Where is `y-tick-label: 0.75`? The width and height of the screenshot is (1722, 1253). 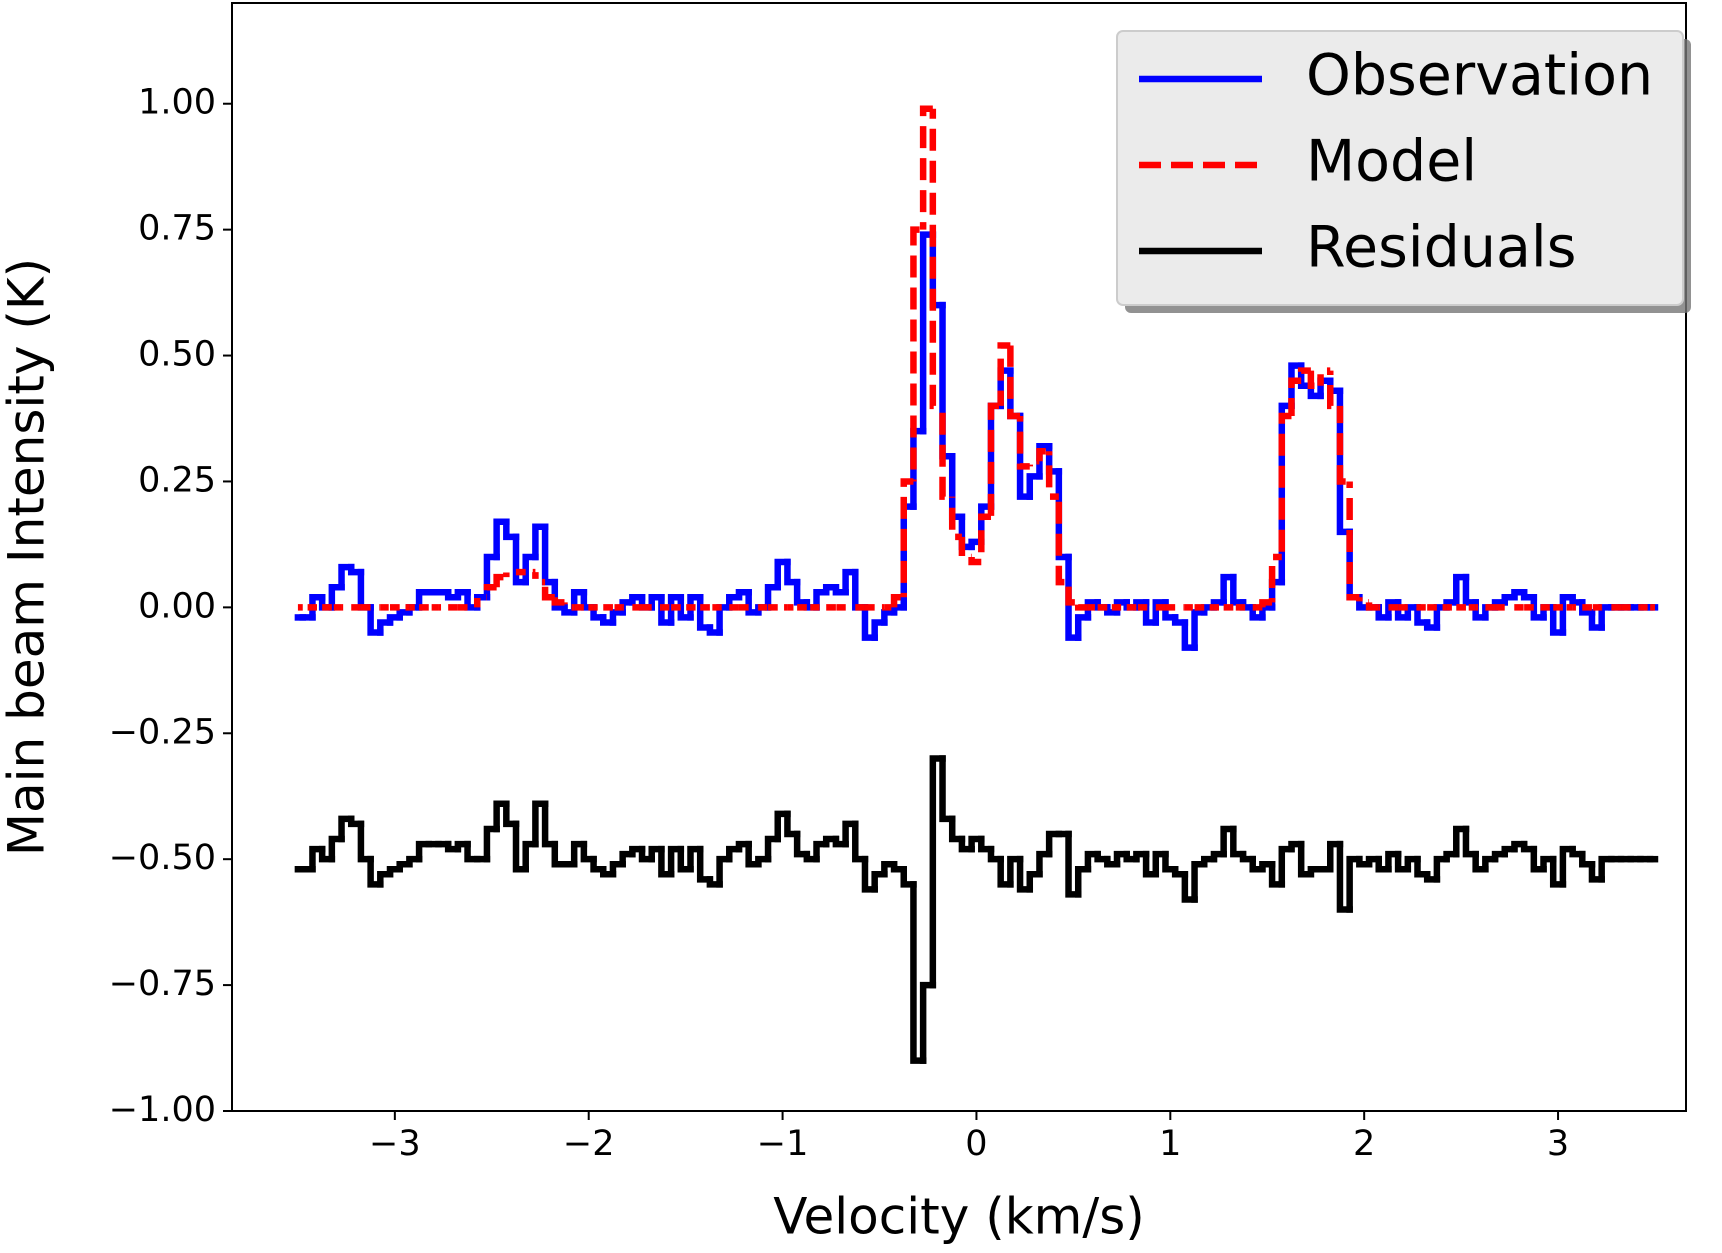 y-tick-label: 0.75 is located at coordinates (177, 229).